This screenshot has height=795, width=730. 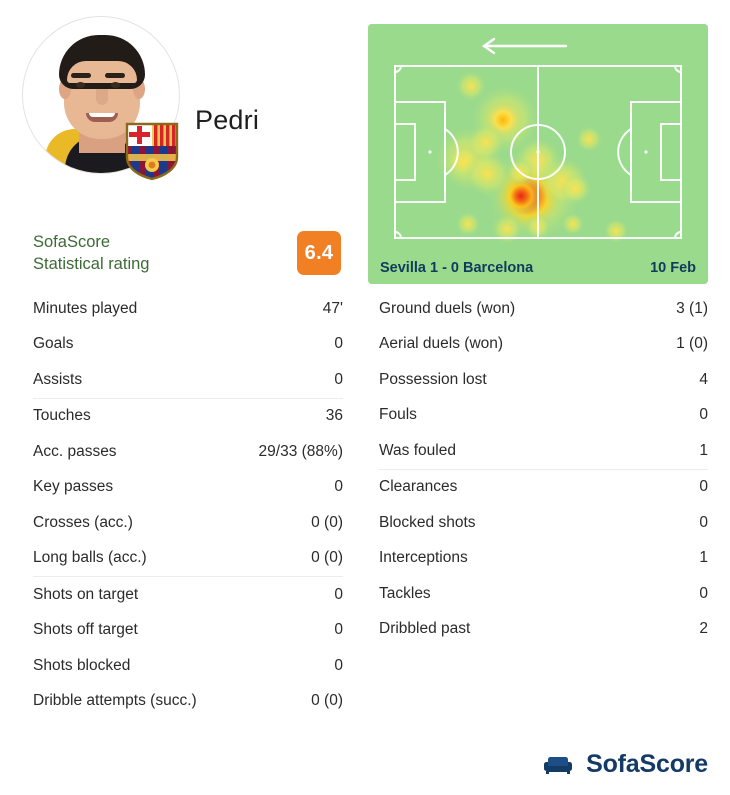 What do you see at coordinates (543, 594) in the screenshot?
I see `stat-row: Tackles 0` at bounding box center [543, 594].